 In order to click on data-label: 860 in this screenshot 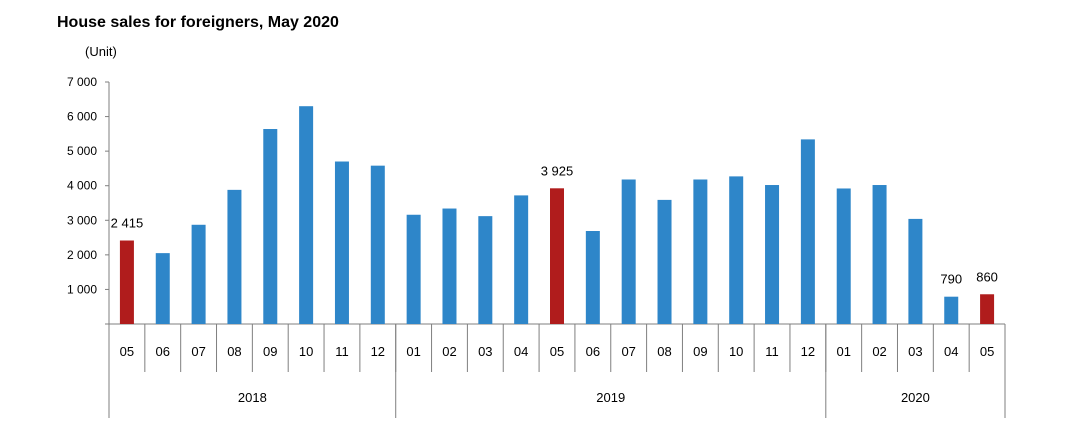, I will do `click(987, 276)`.